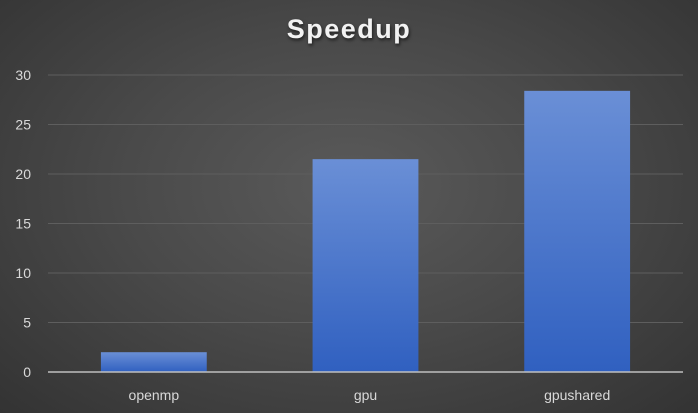  Describe the element at coordinates (577, 395) in the screenshot. I see `x-category-label-gpushared: gpushared` at that location.